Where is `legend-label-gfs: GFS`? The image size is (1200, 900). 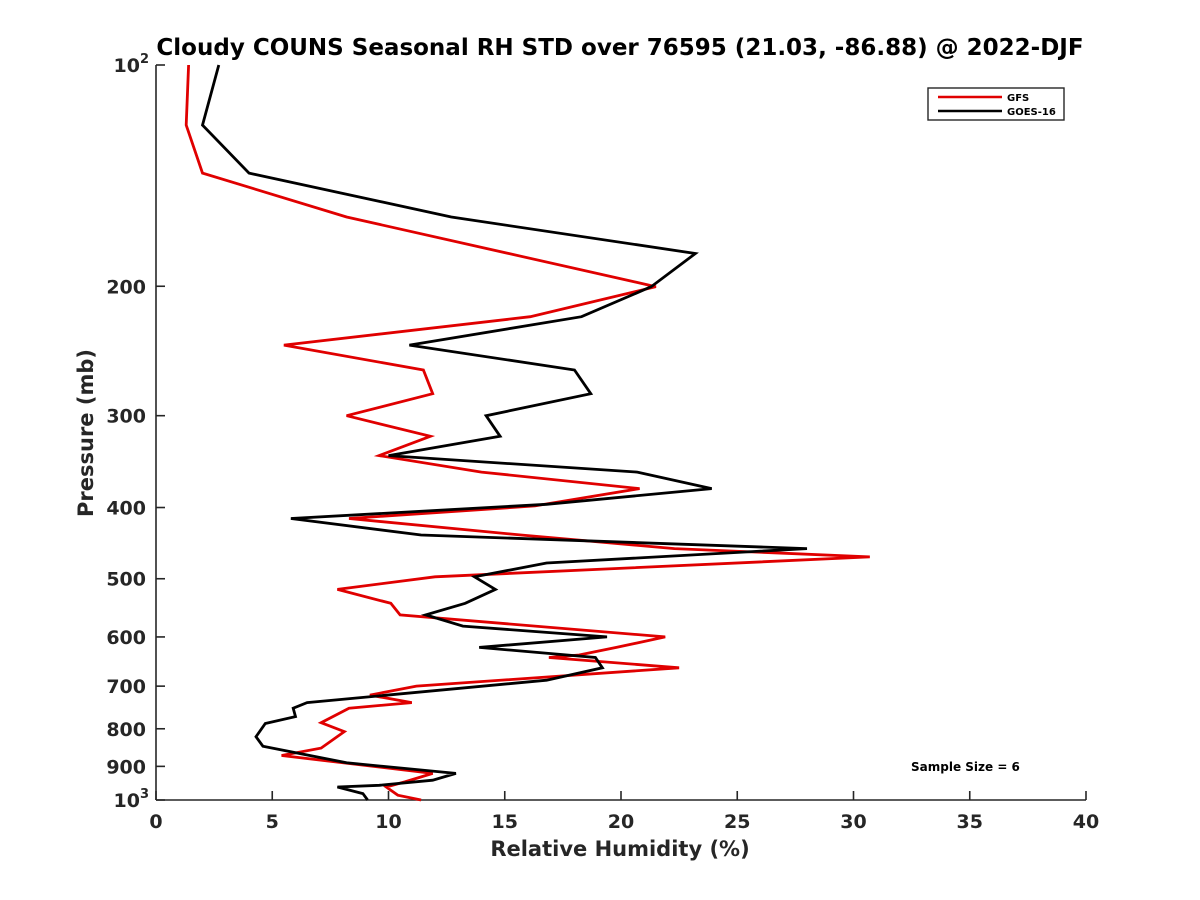
legend-label-gfs: GFS is located at coordinates (1018, 98).